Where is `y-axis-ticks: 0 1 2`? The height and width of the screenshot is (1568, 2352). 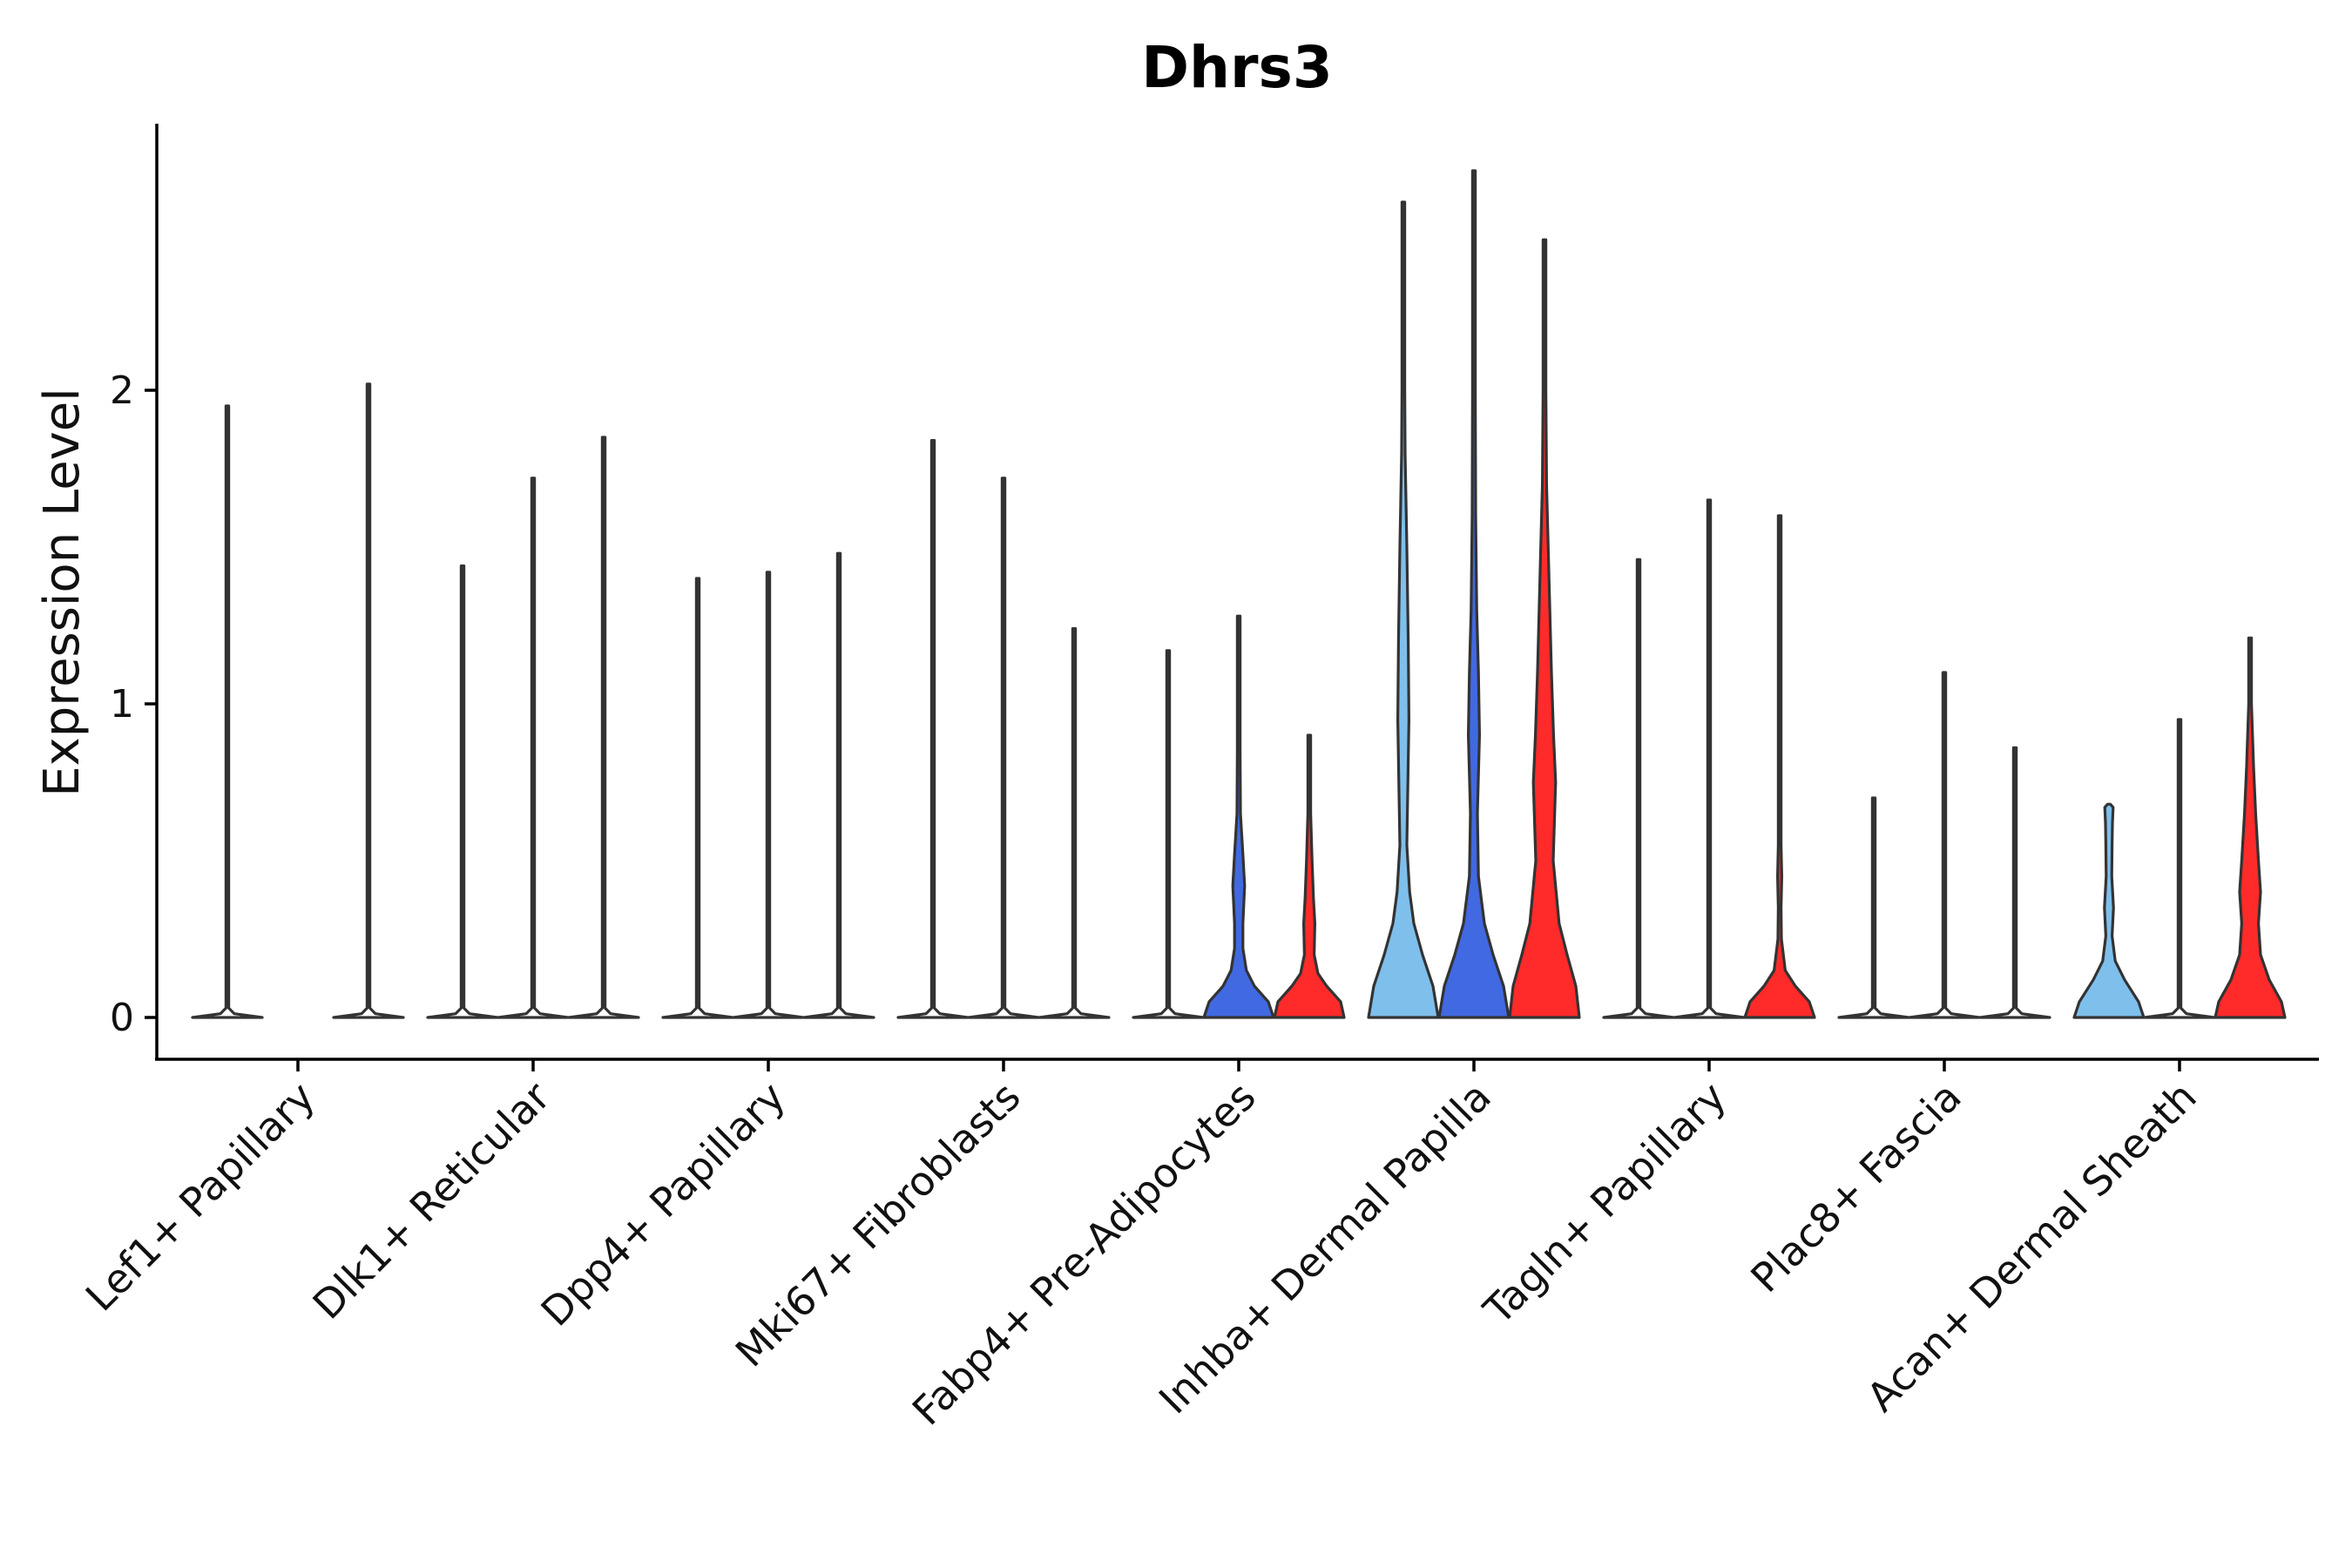
y-axis-ticks: 0 1 2 is located at coordinates (134, 704).